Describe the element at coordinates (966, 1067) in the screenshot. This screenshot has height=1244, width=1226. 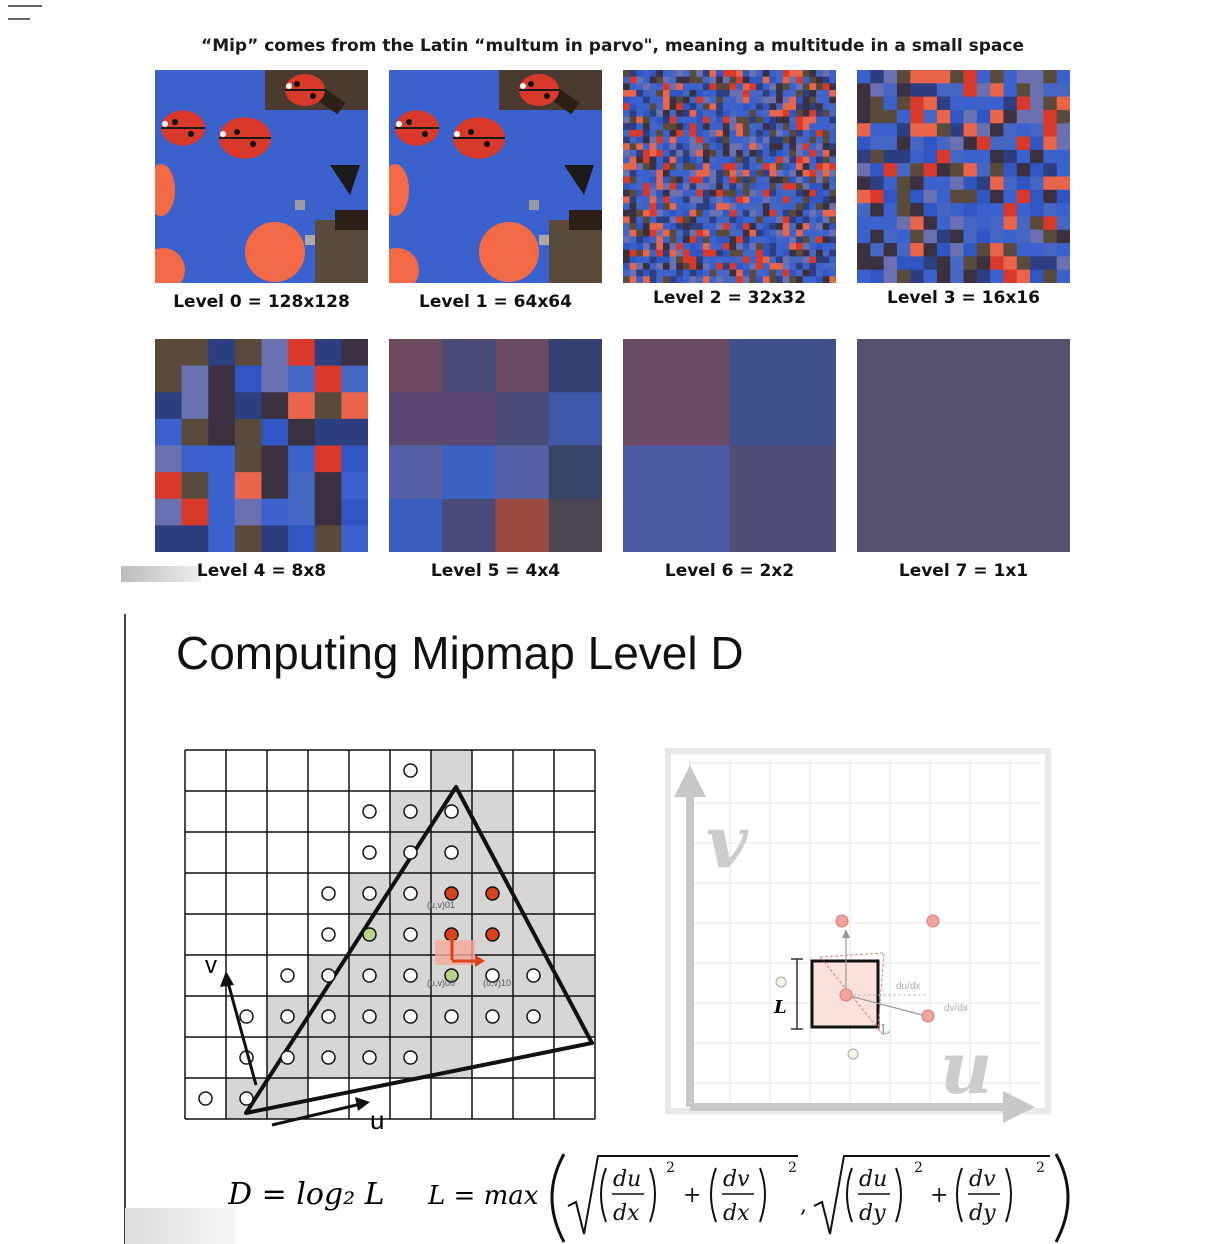
I see `uv-u-label: u` at that location.